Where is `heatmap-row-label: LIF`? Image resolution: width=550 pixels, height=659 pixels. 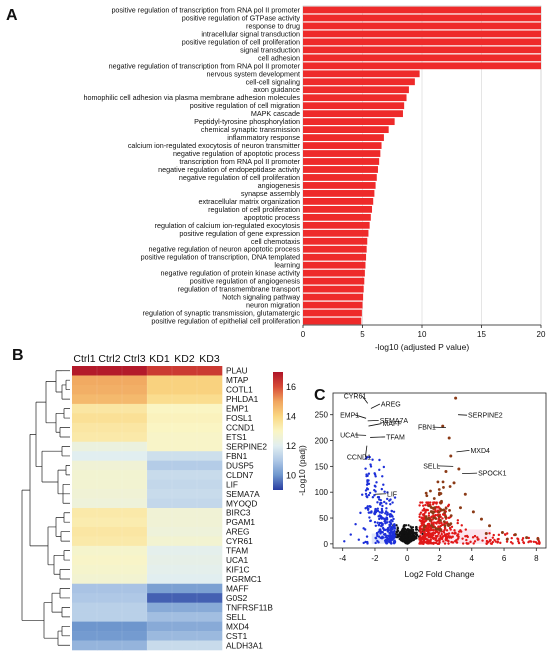 heatmap-row-label: LIF is located at coordinates (232, 484).